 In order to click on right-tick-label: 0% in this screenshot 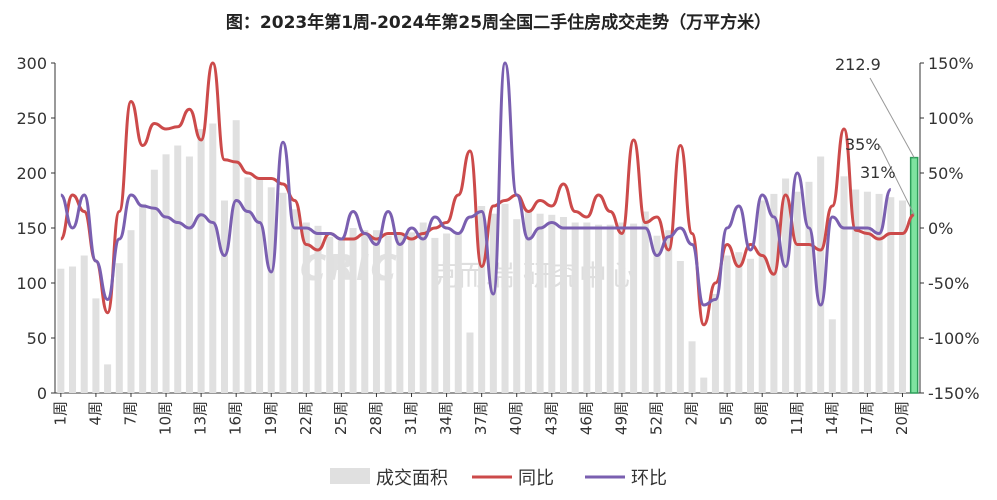, I will do `click(940, 228)`.